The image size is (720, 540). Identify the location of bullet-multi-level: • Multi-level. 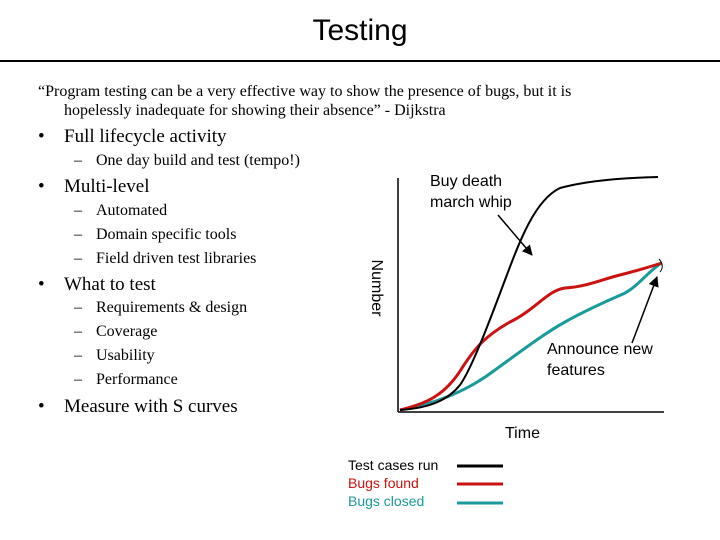
(93, 187).